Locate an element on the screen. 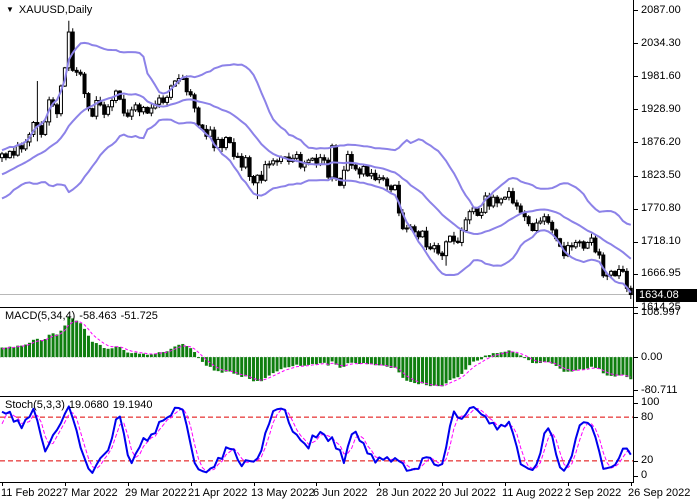 This screenshot has height=500, width=700. panel-divider-main-macd is located at coordinates (317, 307).